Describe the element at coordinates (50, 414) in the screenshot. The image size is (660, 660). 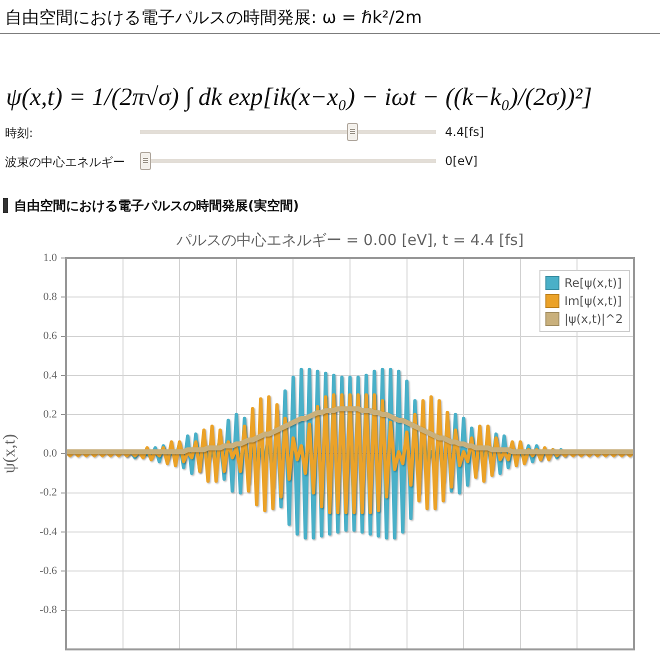
I see `y-tick-label: 0.2` at that location.